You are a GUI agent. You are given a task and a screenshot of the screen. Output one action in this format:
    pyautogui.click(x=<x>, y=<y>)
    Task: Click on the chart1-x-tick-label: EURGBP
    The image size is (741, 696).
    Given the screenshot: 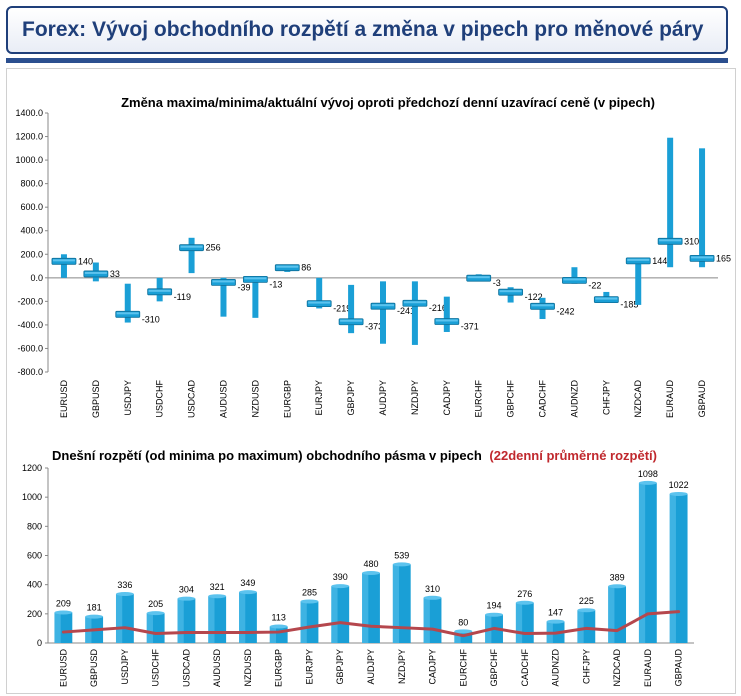 What is the action you would take?
    pyautogui.click(x=287, y=399)
    